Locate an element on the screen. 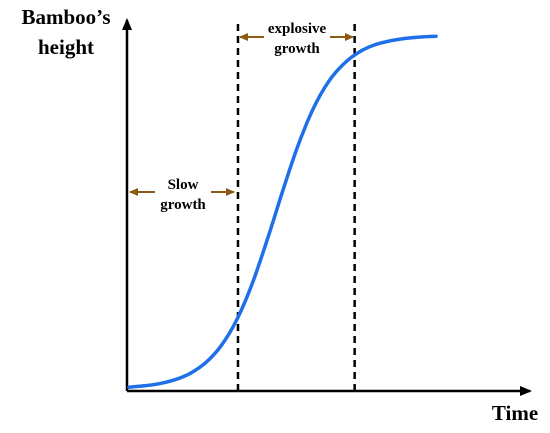 The width and height of the screenshot is (550, 433). x-axis-label: Time is located at coordinates (515, 413).